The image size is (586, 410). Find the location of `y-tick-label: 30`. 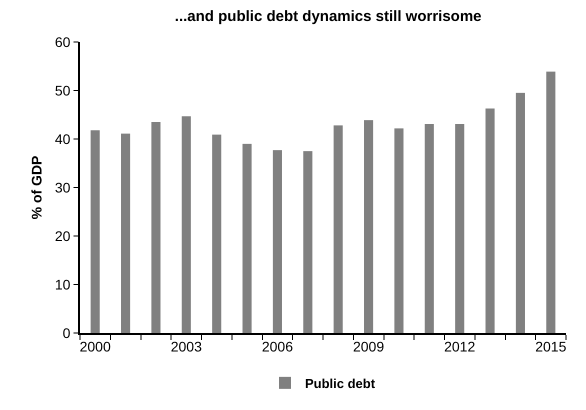

y-tick-label: 30 is located at coordinates (62, 187).